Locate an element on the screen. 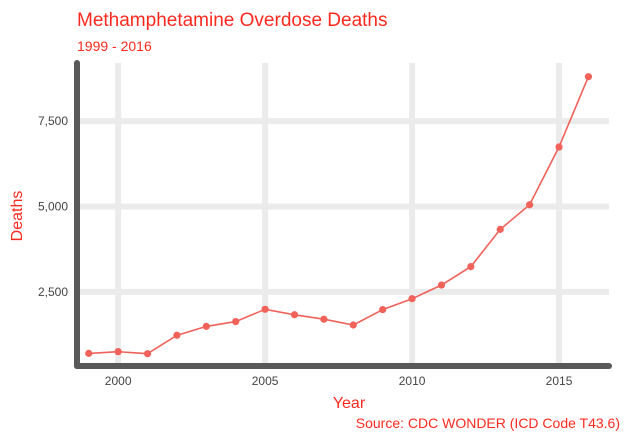 This screenshot has width=630, height=442. data-point-2014 is located at coordinates (530, 205).